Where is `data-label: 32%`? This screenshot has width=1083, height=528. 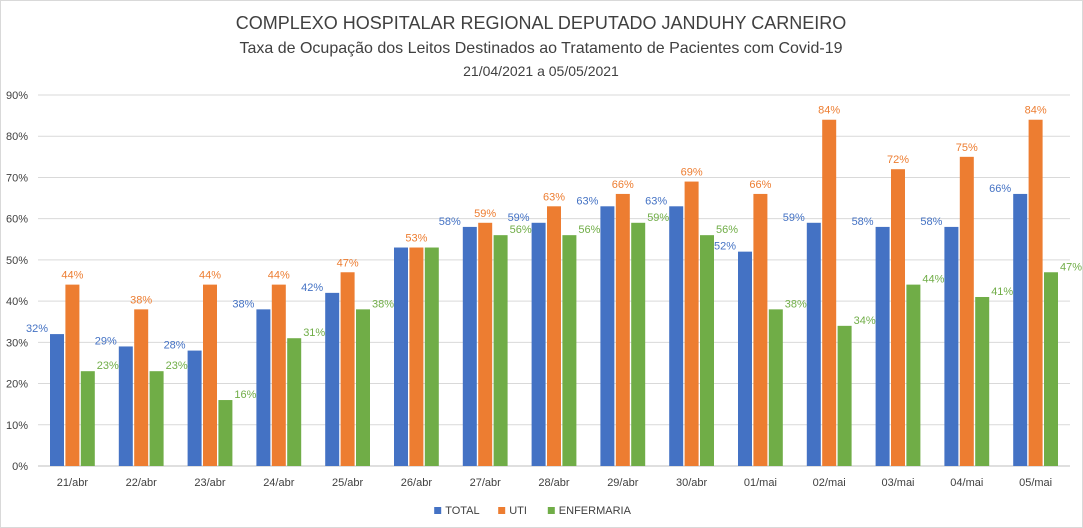
data-label: 32% is located at coordinates (37, 329).